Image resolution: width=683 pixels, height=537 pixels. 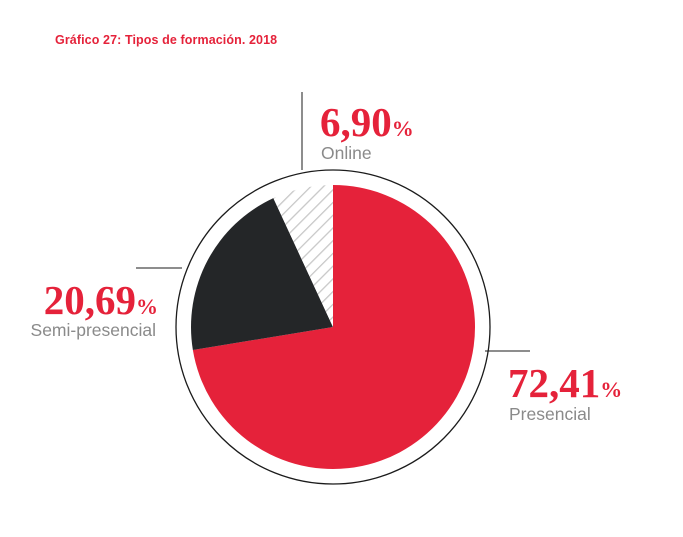 I want to click on value-unit-online: %, so click(x=403, y=128).